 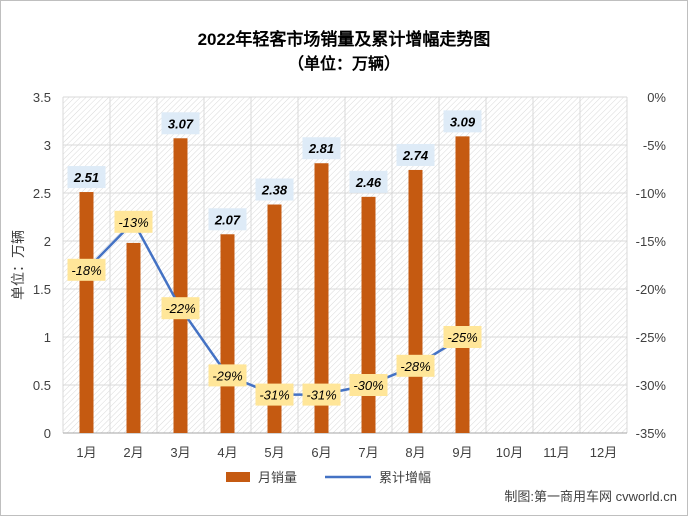 What do you see at coordinates (415, 452) in the screenshot?
I see `x-tick-label: 8月` at bounding box center [415, 452].